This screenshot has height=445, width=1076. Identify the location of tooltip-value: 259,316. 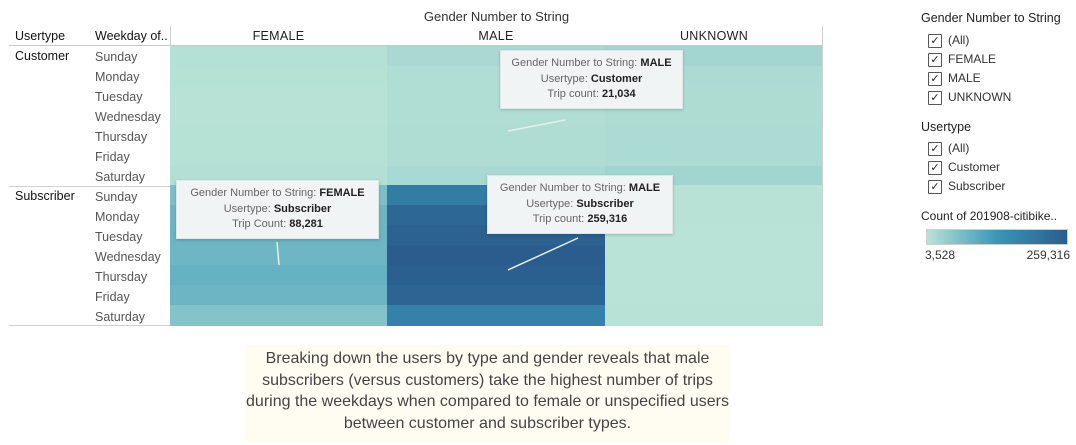
(607, 219).